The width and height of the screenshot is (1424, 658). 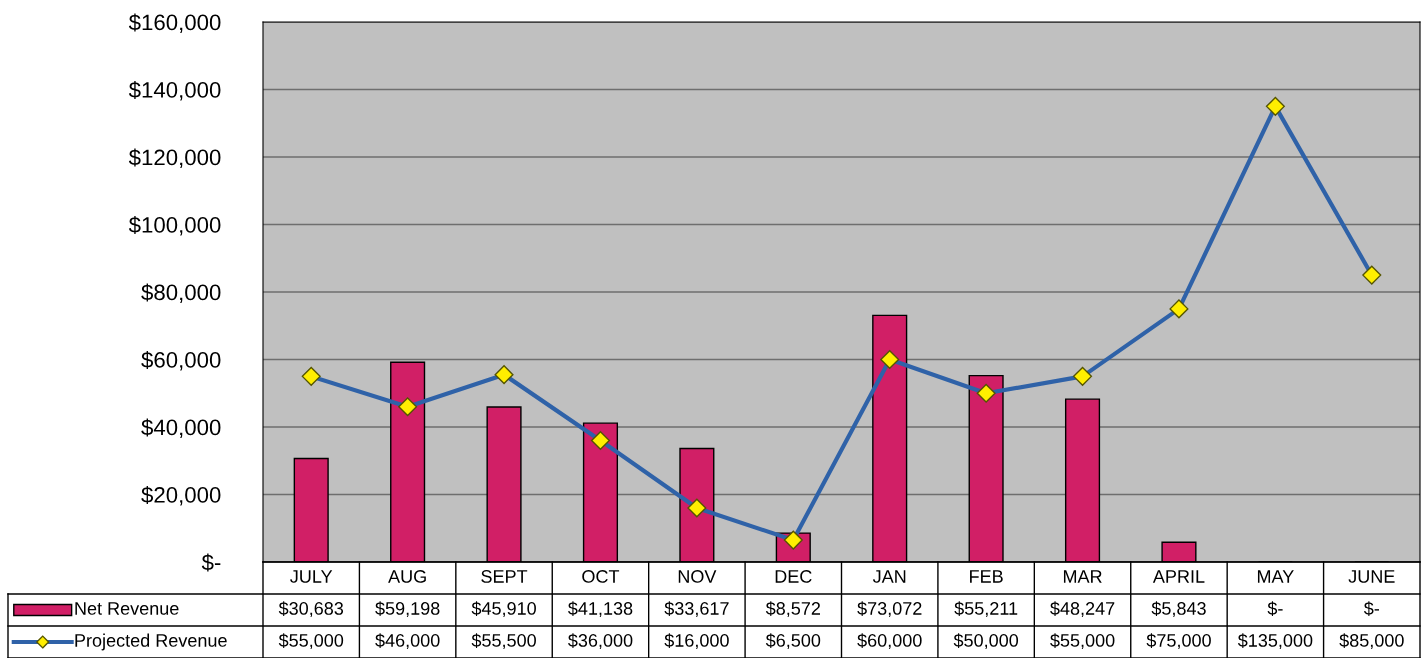 I want to click on data-label: $73,072, so click(x=889, y=609).